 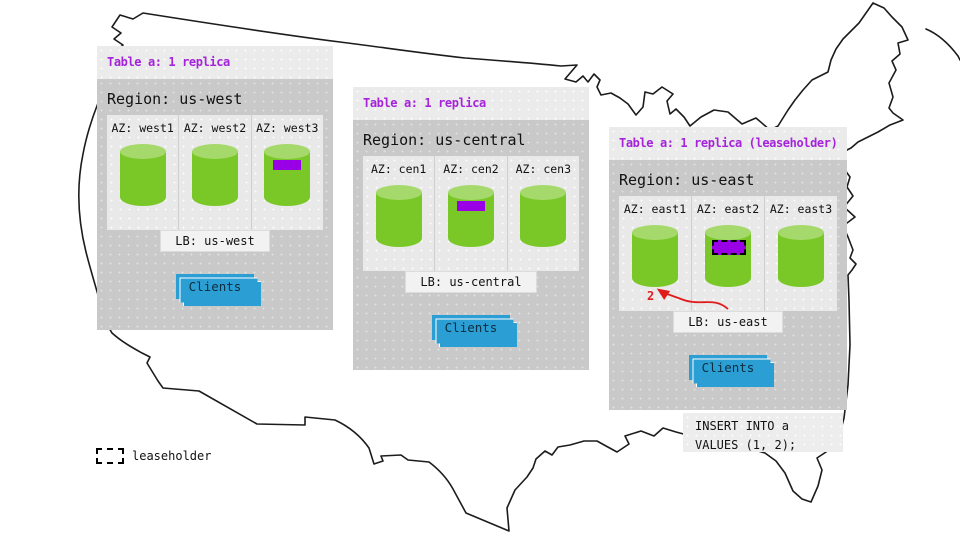 I want to click on table-leaseholder-header: Table a: 1 replica (leaseholder), so click(x=728, y=143).